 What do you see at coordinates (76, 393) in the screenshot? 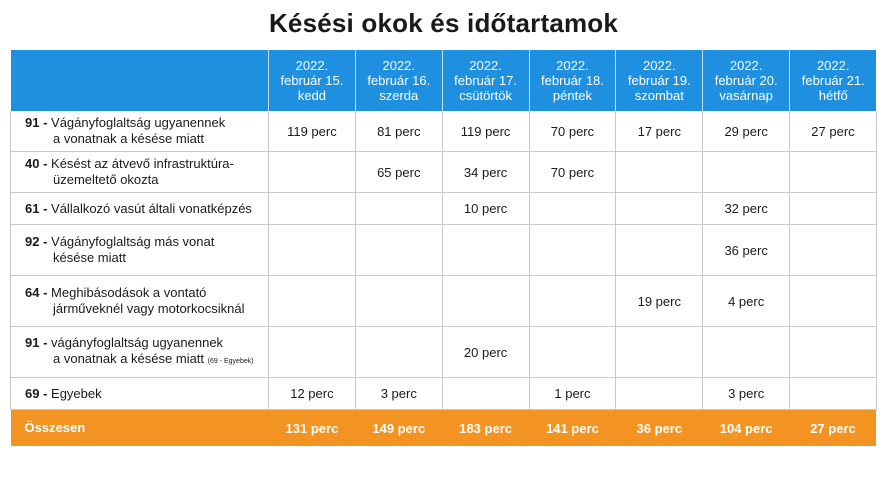
I see `reason-line-1: Egyebek` at bounding box center [76, 393].